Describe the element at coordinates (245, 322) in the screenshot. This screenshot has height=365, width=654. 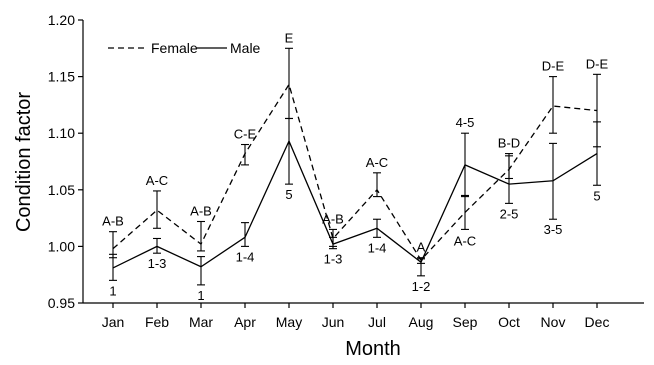
I see `x-tick-label: Apr` at that location.